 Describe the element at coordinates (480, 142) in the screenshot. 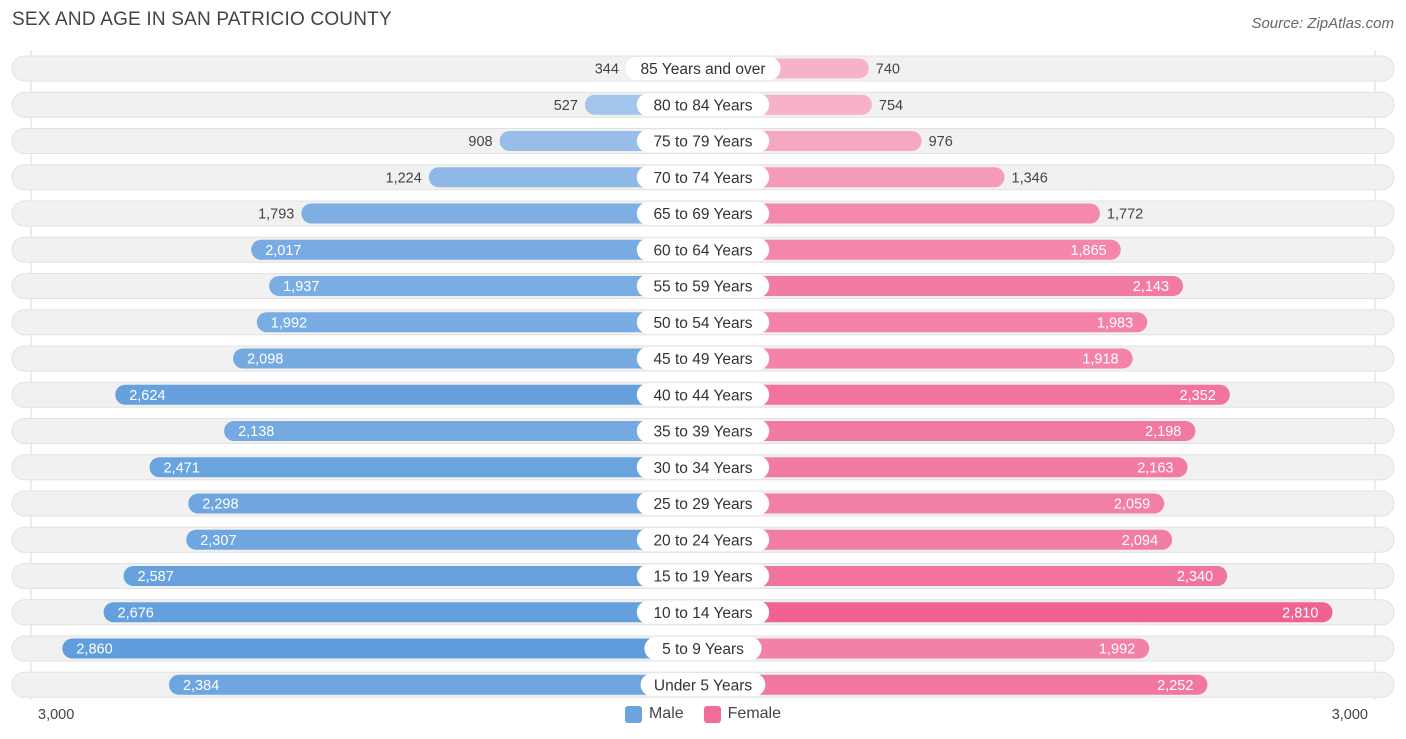

I see `value-label-male: 908` at that location.